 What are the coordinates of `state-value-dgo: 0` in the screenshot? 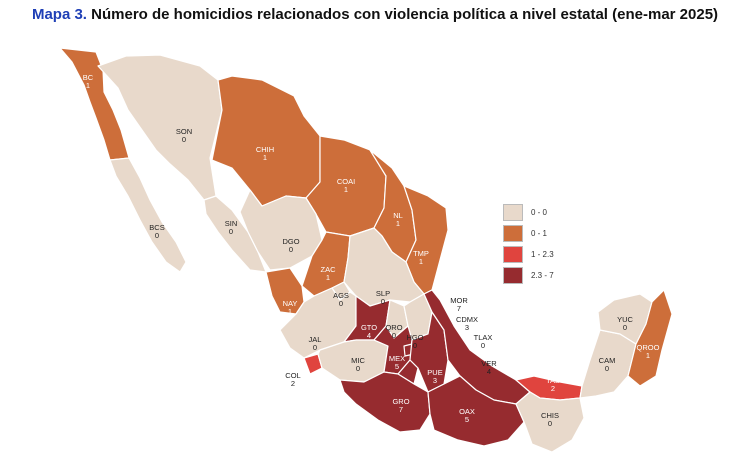 It's located at (291, 249).